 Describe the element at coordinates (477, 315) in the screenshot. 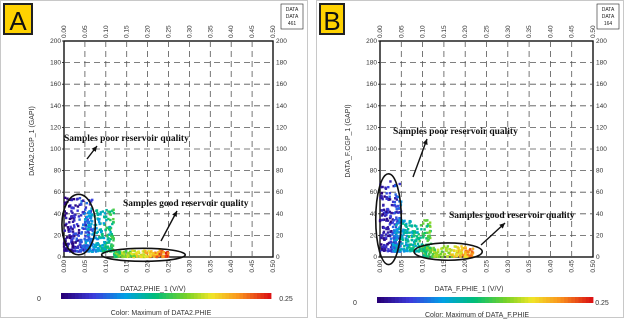

I see `colorbar-caption: Color: Maximum of DATA_F.PHIE` at that location.